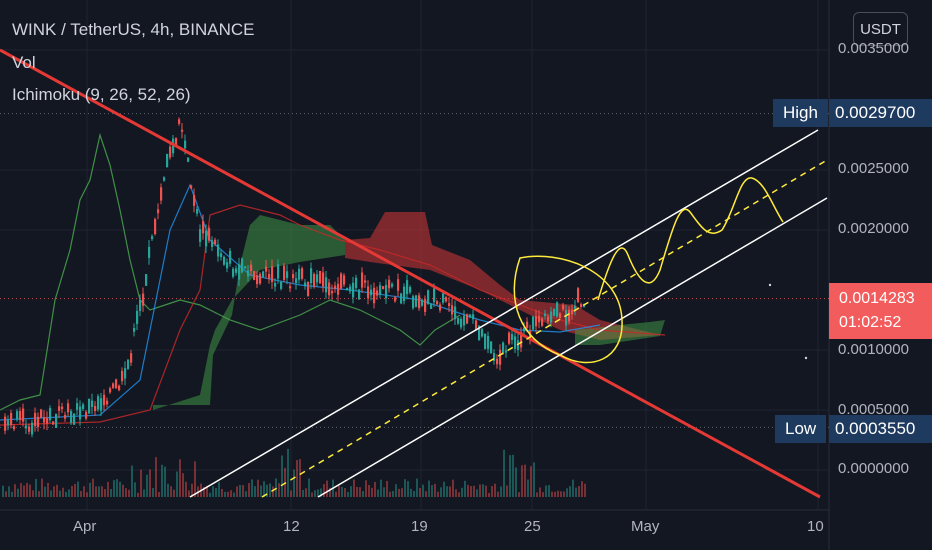  I want to click on symbol-title: WINK / TetherUS, 4h, BINANCE, so click(133, 29).